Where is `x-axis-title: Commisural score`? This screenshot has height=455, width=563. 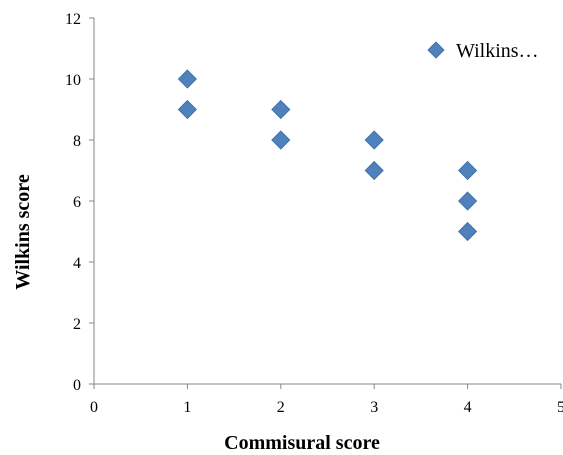 x-axis-title: Commisural score is located at coordinates (302, 443).